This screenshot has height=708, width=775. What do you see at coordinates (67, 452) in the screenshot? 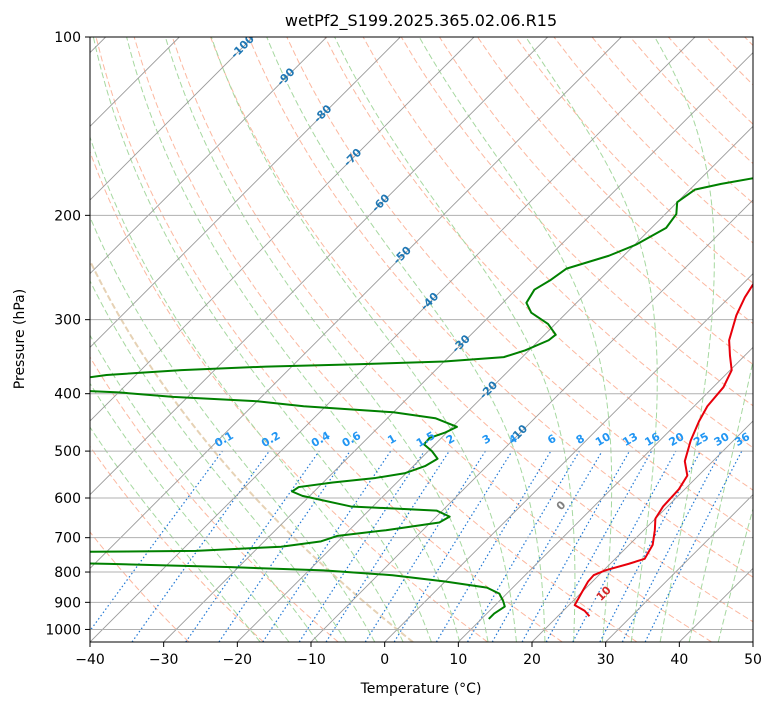
I see `y-tick-label: 500` at bounding box center [67, 452].